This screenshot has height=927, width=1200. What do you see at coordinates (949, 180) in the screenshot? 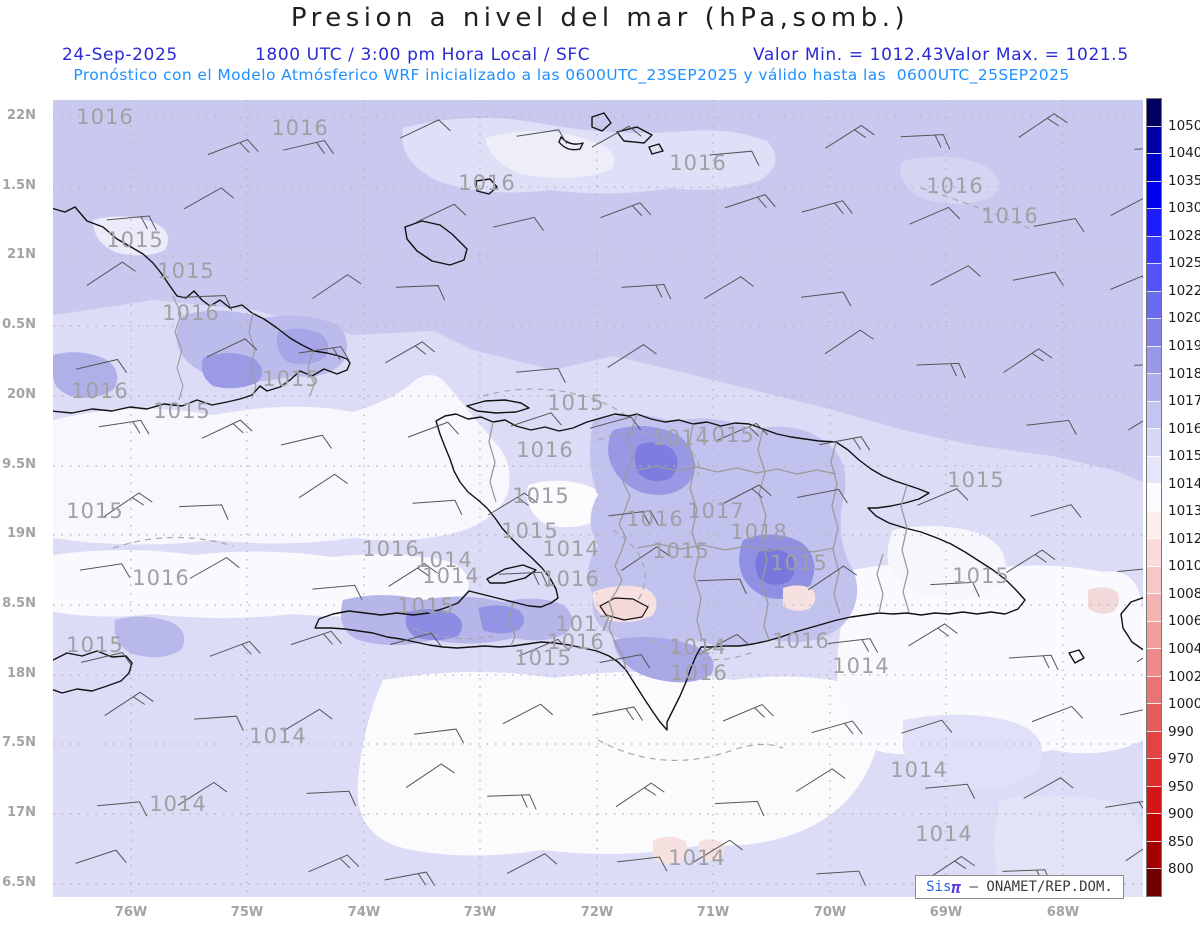
I see `shade-pocket-topright` at bounding box center [949, 180].